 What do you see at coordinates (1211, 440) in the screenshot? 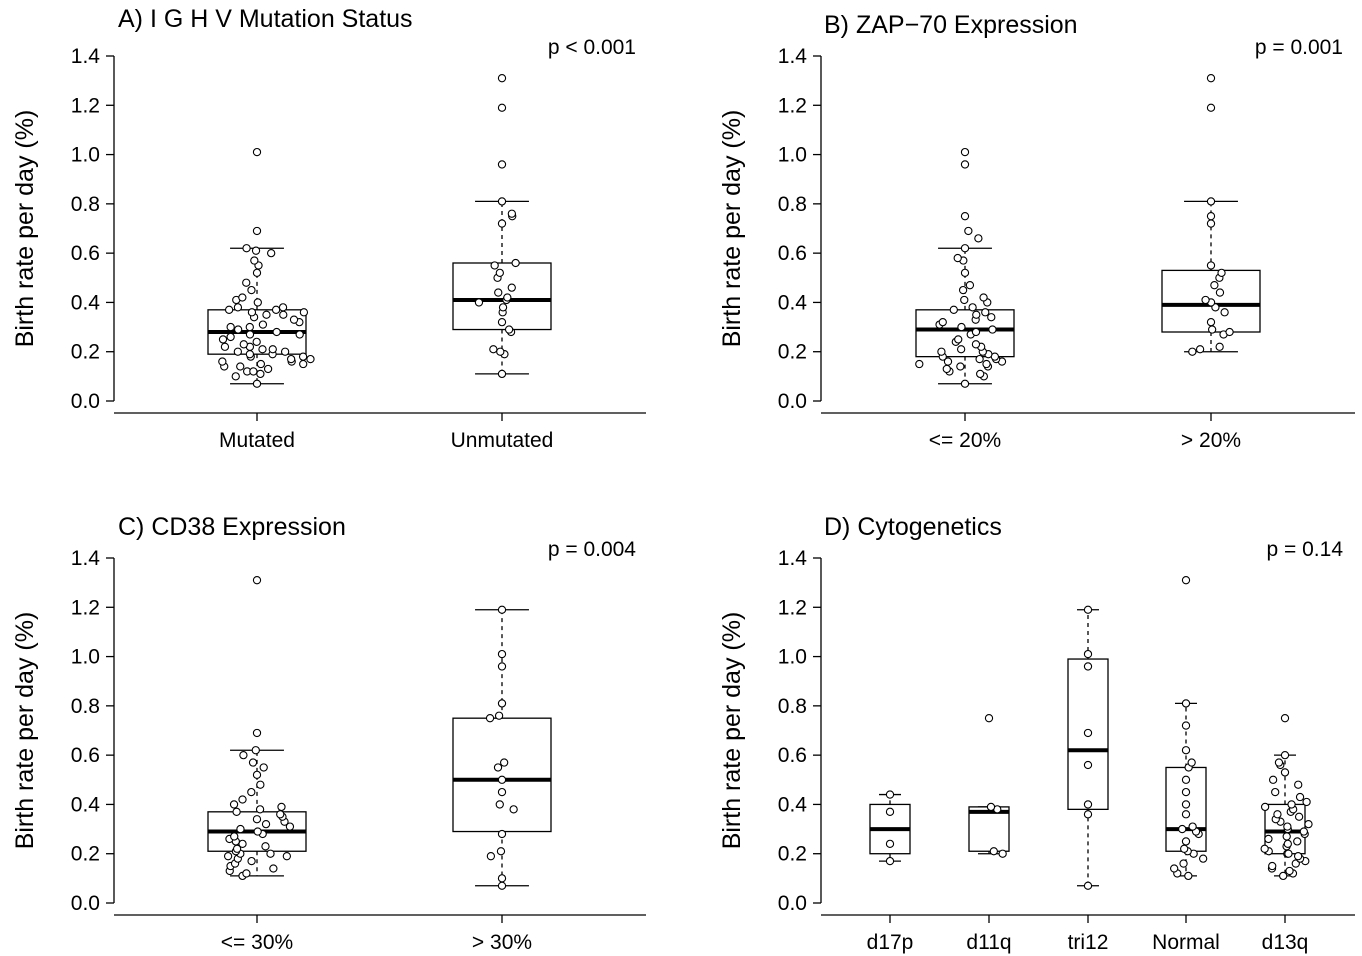
I see `x-tick-label: > 20%` at bounding box center [1211, 440].